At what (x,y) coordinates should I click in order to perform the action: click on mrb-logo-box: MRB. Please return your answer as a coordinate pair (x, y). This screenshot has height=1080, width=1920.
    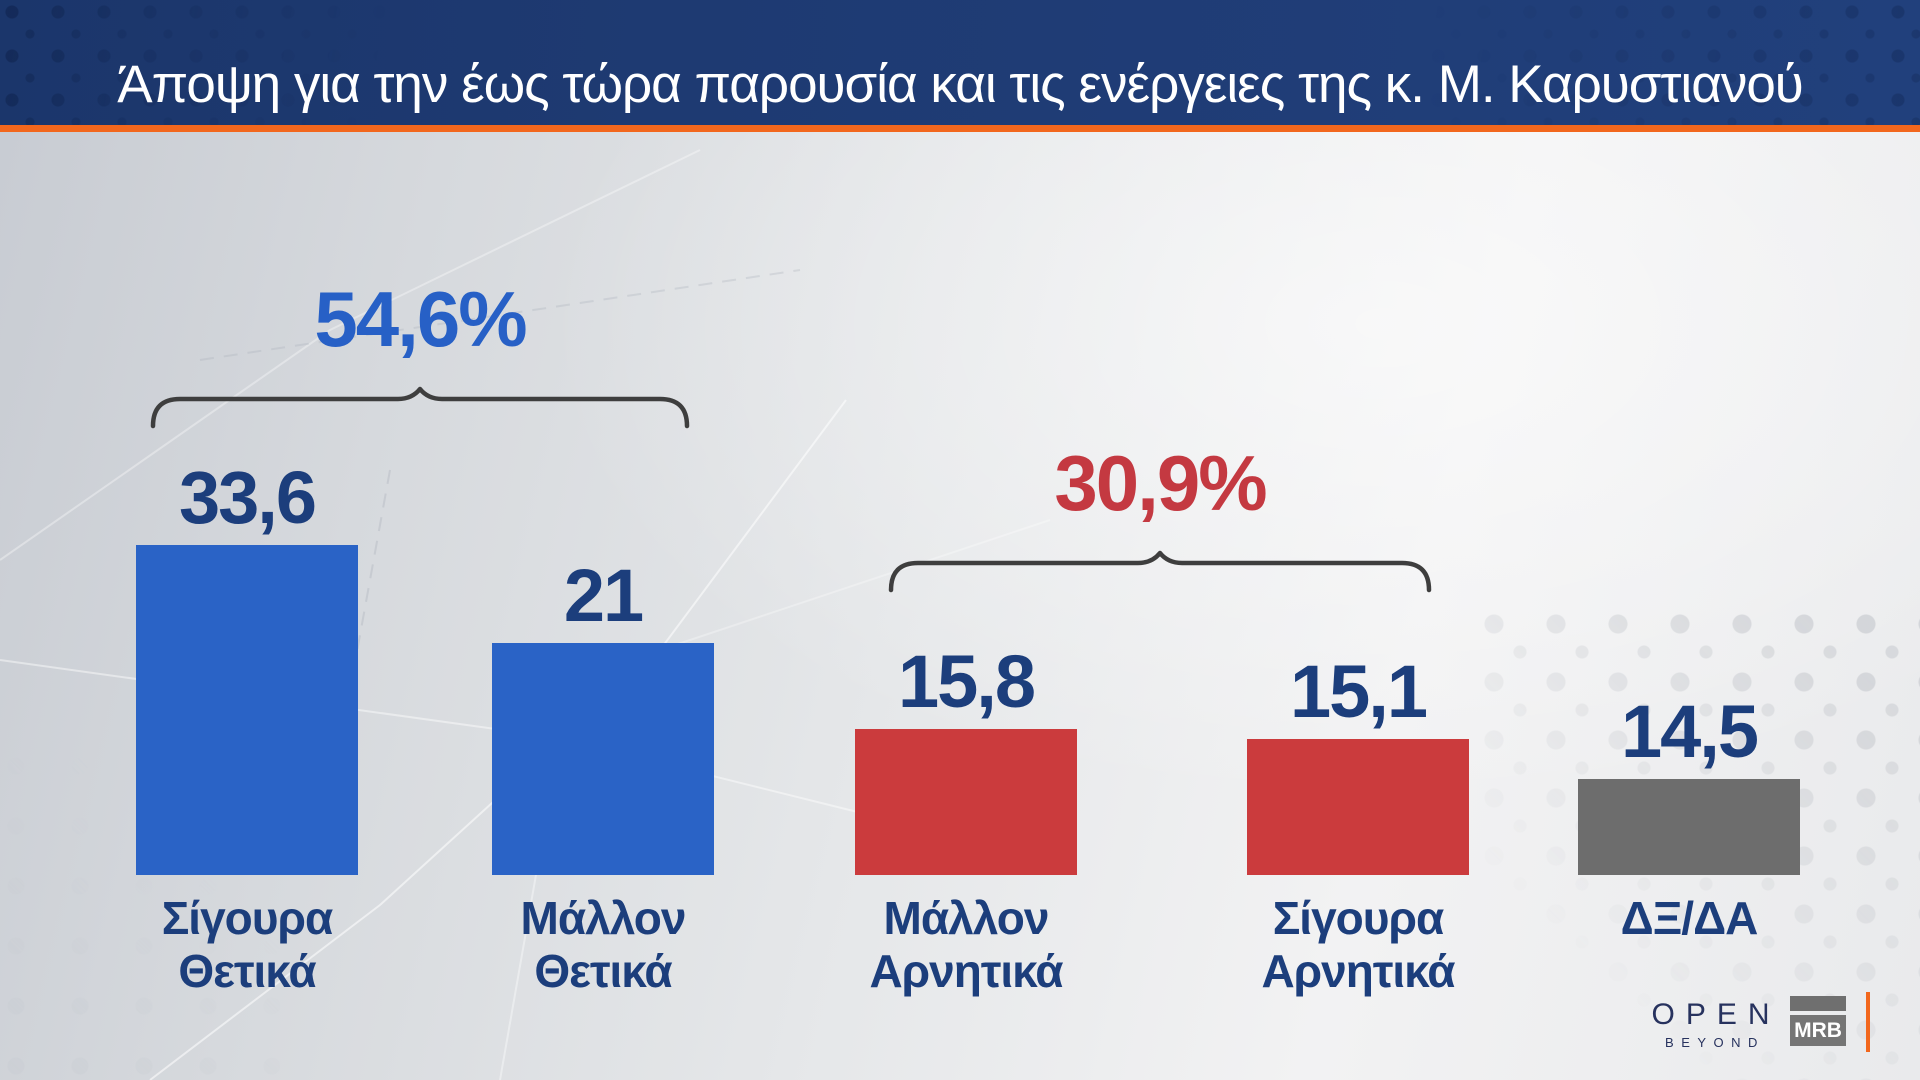
    Looking at the image, I should click on (1818, 1030).